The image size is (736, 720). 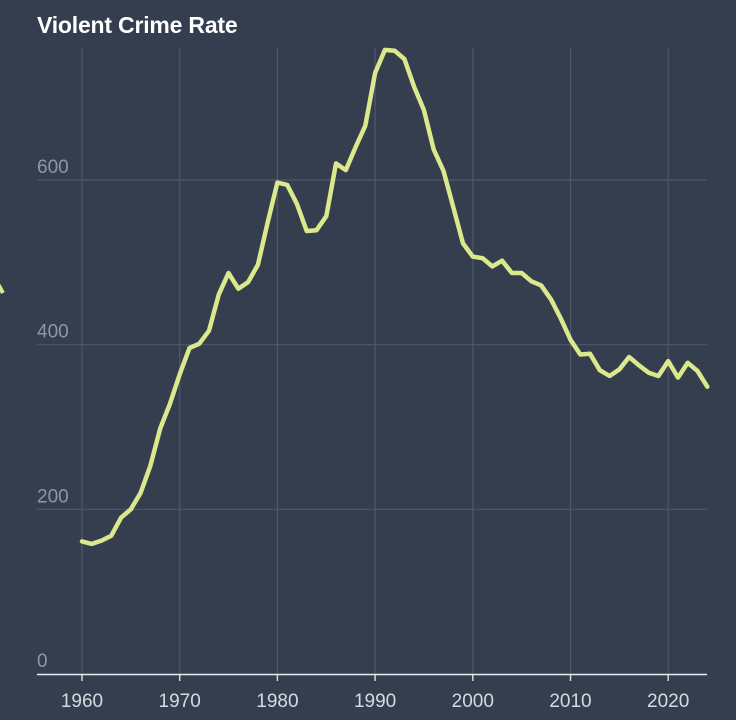 What do you see at coordinates (82, 701) in the screenshot?
I see `x-tick-label: 1960` at bounding box center [82, 701].